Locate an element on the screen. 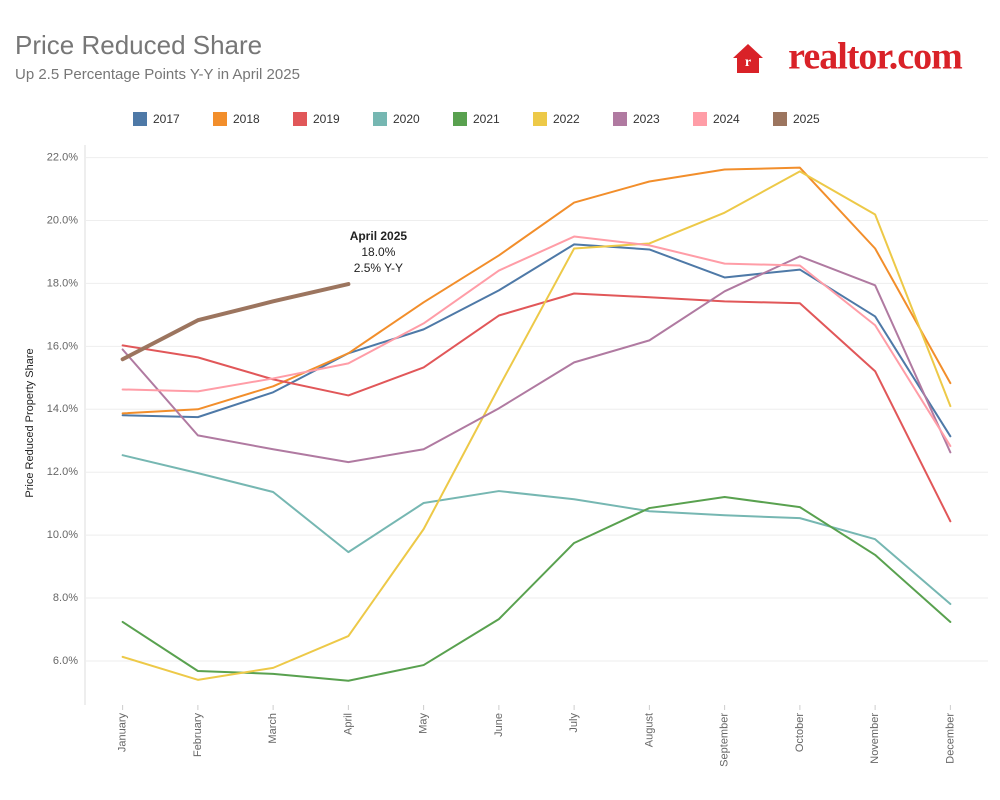 This screenshot has width=1000, height=800. x-tick-label: January is located at coordinates (123, 733).